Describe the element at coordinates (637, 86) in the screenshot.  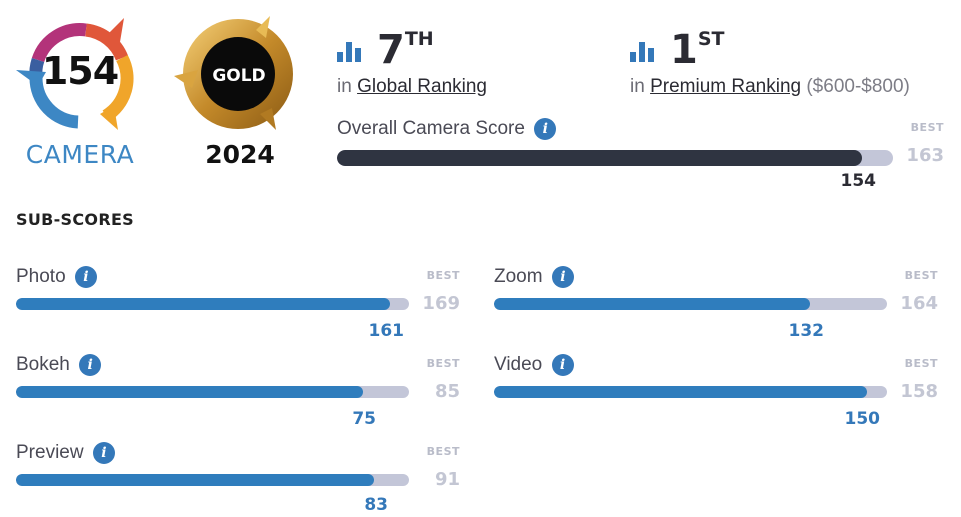
I see `premium-rank-prefix: in` at that location.